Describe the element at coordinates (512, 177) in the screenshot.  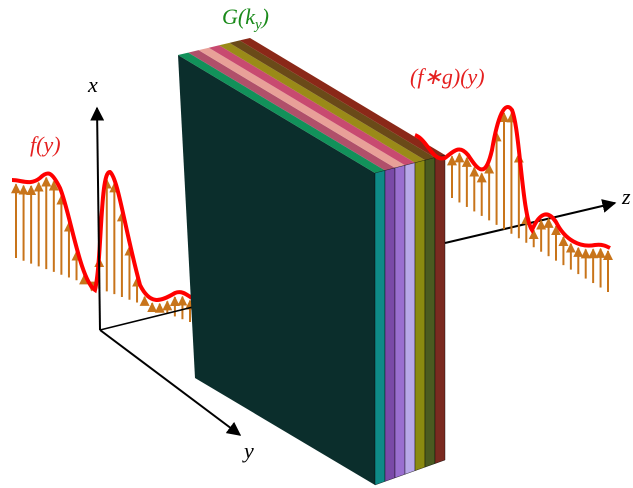
I see `output-curve` at that location.